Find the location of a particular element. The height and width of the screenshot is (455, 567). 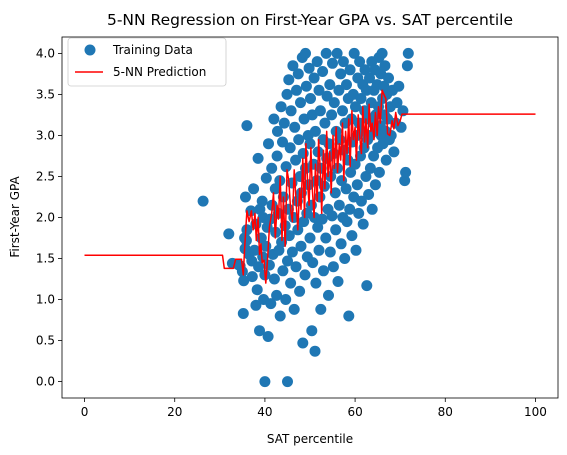

y-axis-label: First-Year GPA is located at coordinates (15, 217).